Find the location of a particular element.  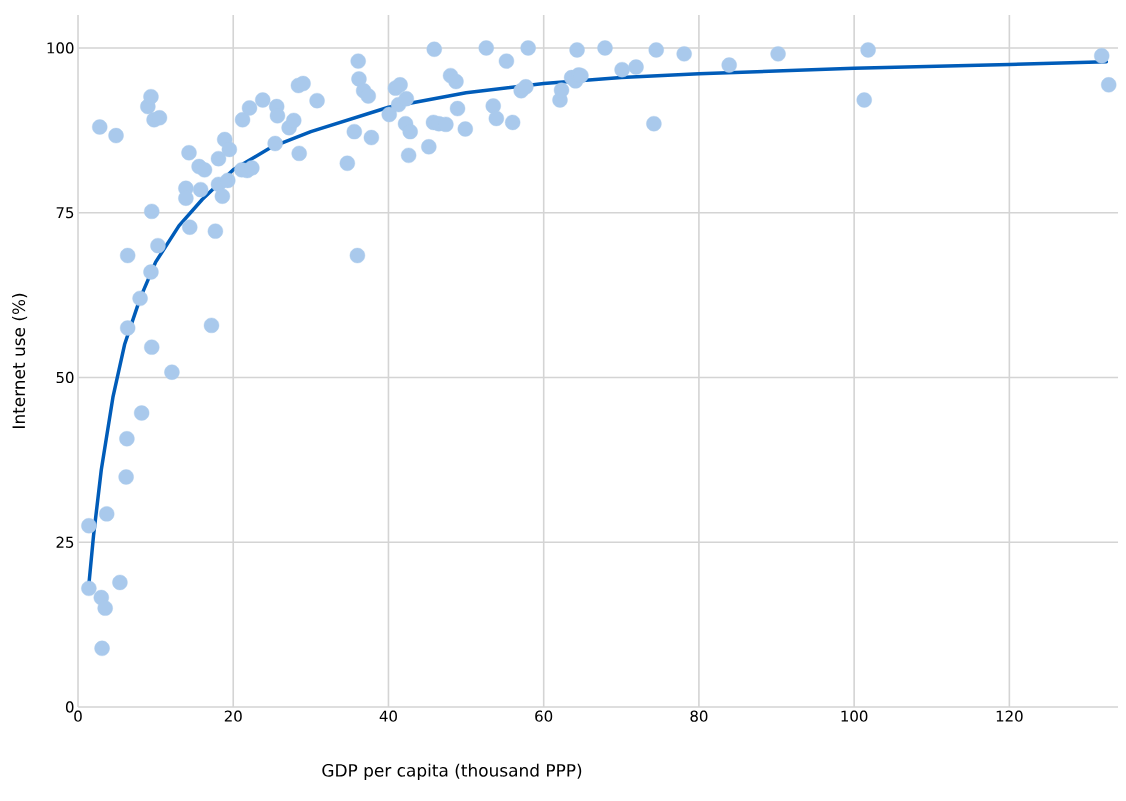

y-axis-title: Internet use (%) is located at coordinates (20, 360).